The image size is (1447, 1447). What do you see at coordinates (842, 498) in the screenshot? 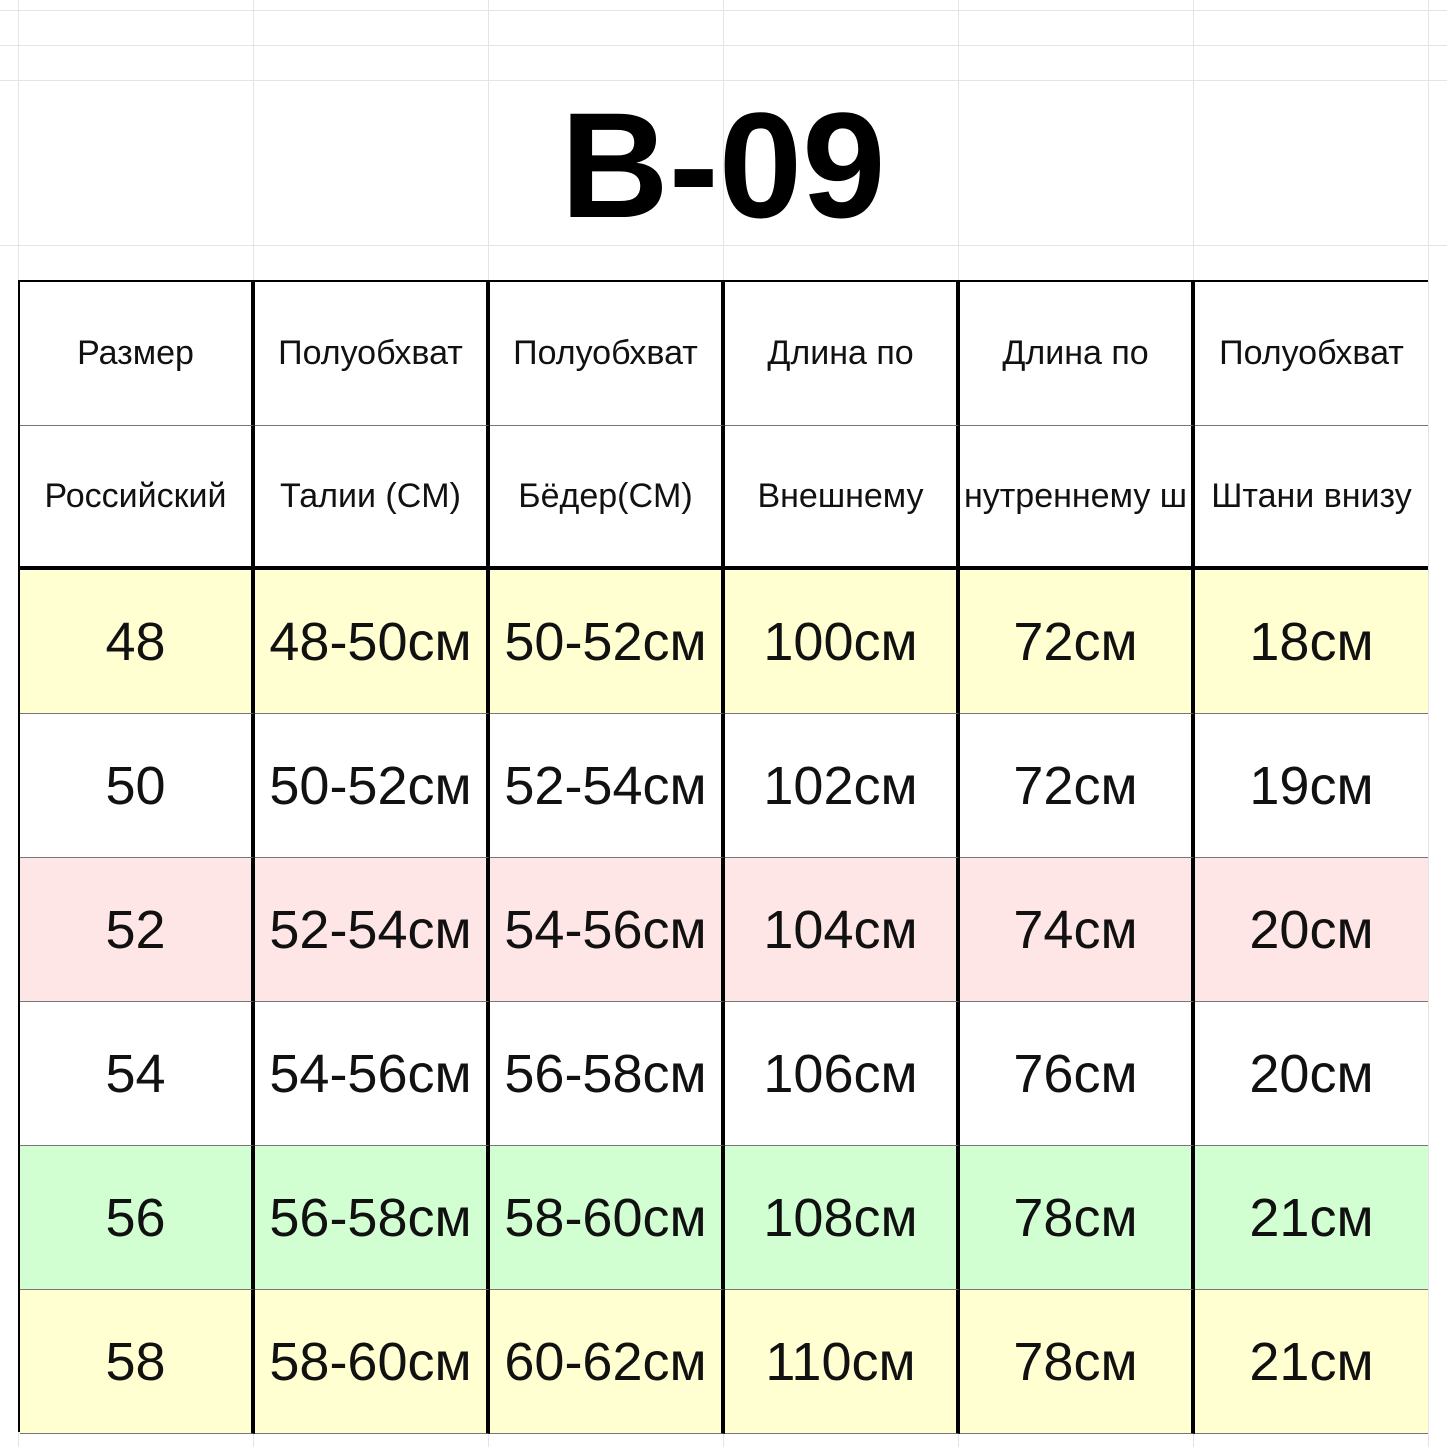
I see `header-cell: Внешнему` at bounding box center [842, 498].